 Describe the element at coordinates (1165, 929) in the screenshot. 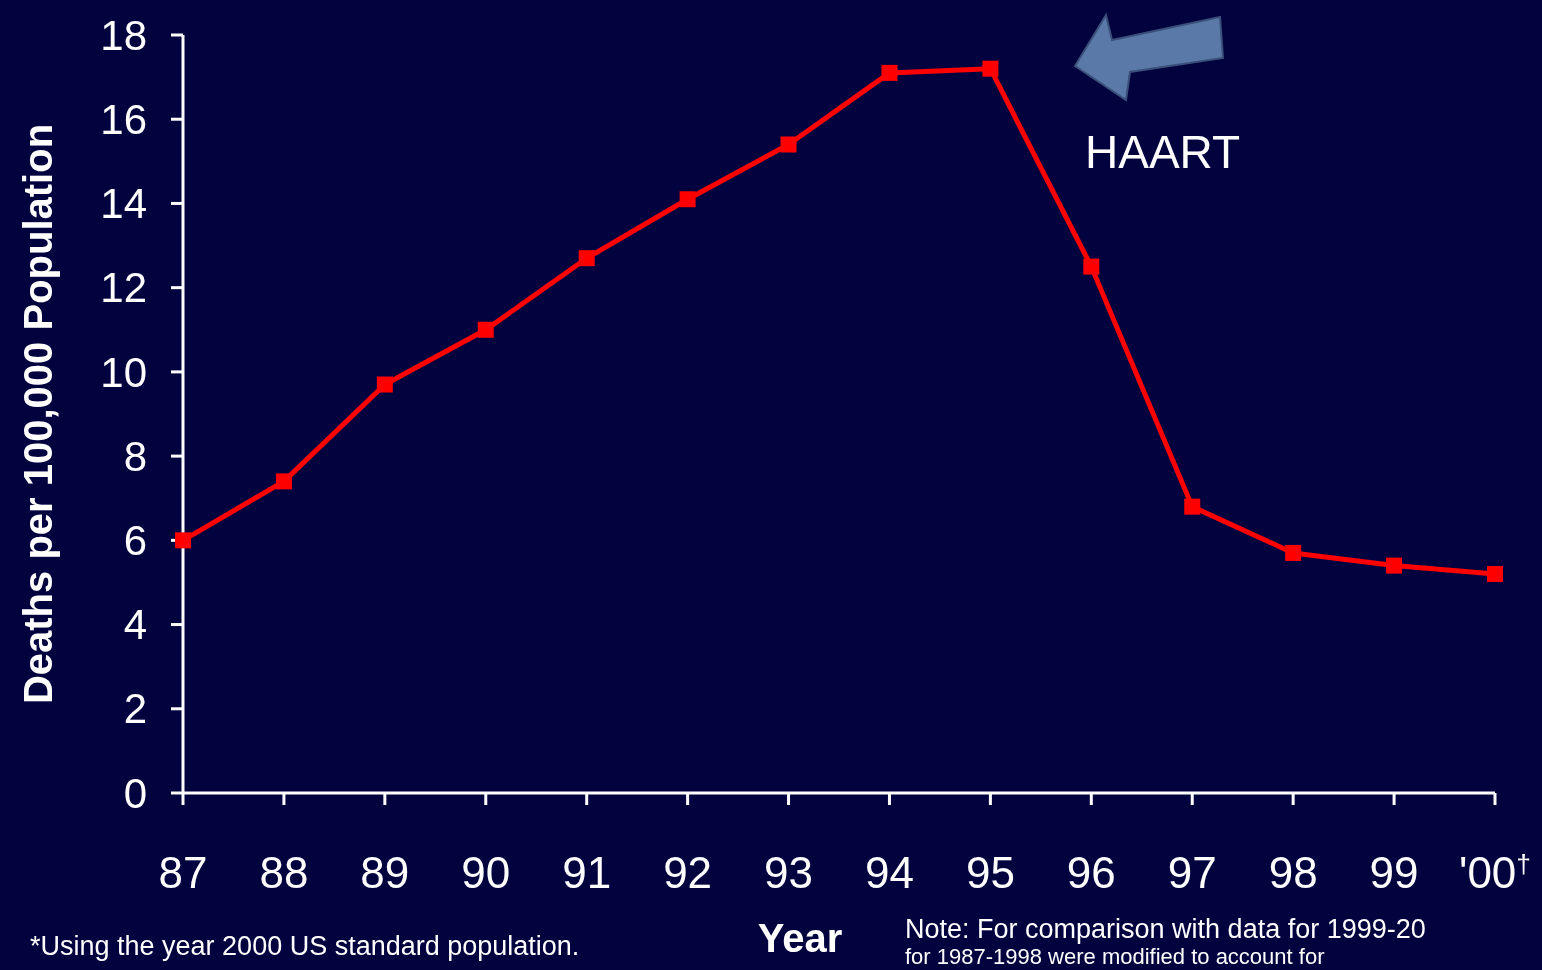

I see `text: Note: For comparison with data for 1999-20` at that location.